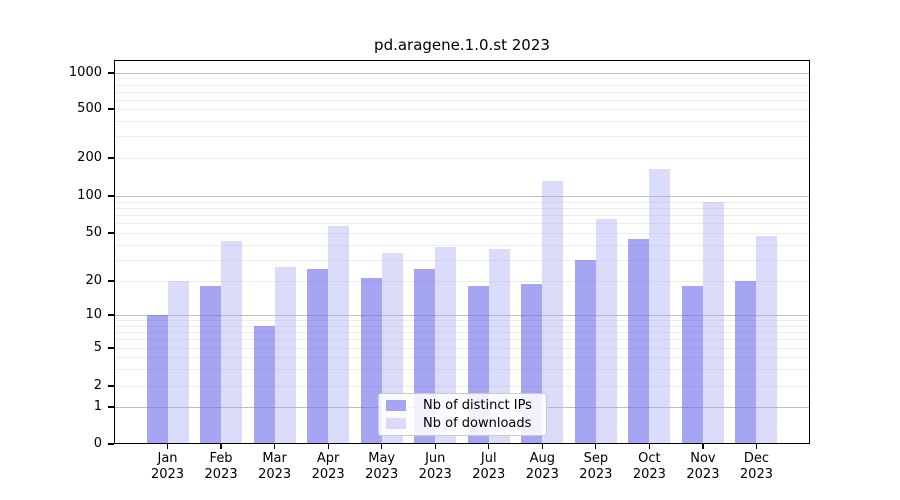  I want to click on legend-swatch-distinct-ips, so click(396, 406).